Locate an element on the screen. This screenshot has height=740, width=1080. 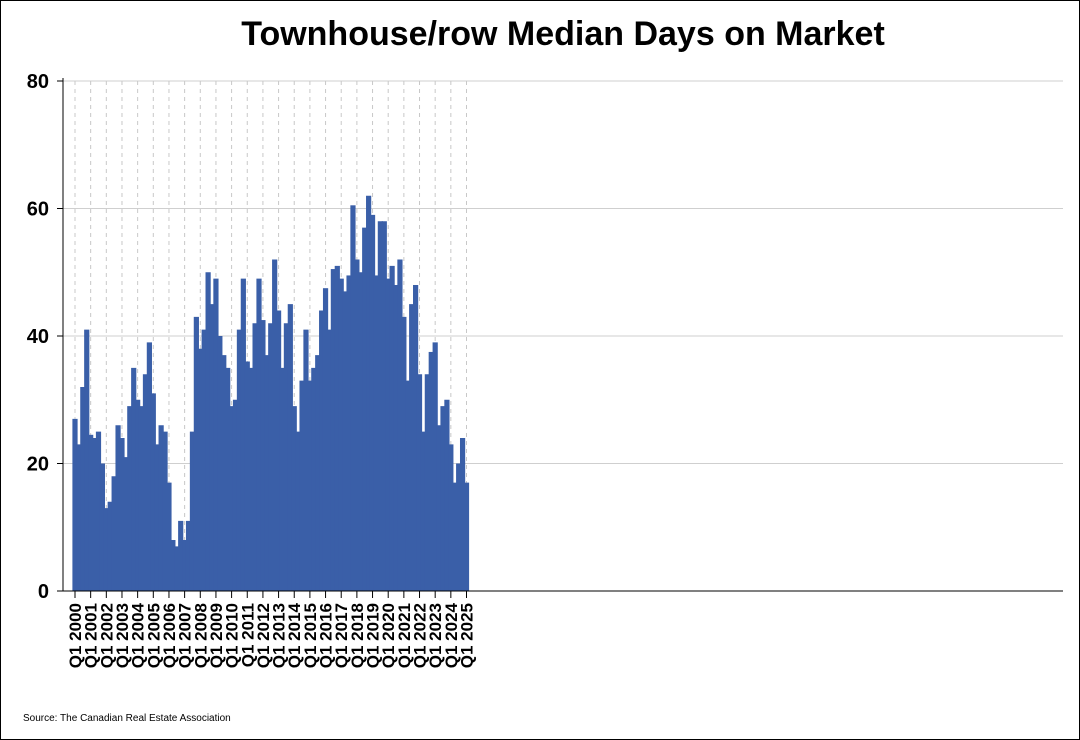
x-tick-label: Q1 2003 is located at coordinates (122, 635).